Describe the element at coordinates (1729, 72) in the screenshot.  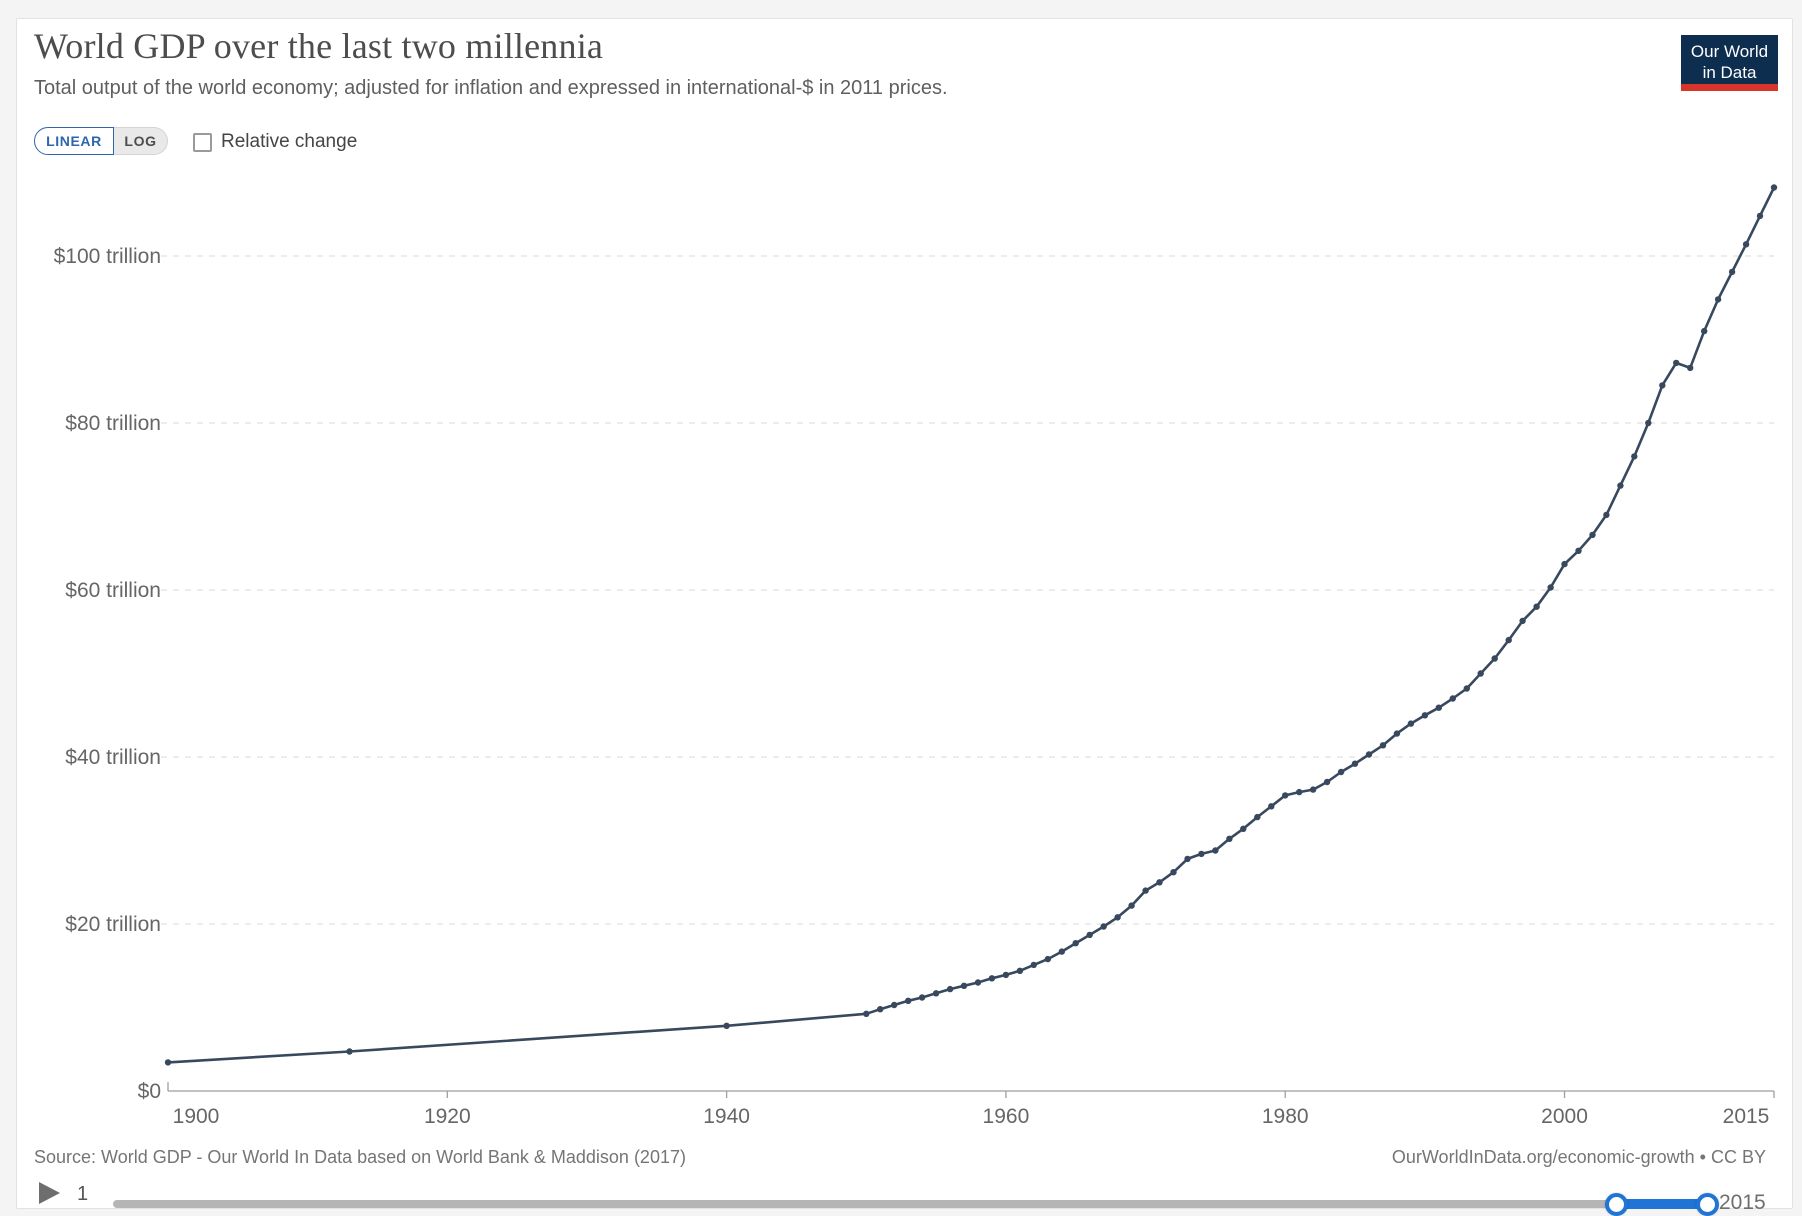
I see `owid-logo-line2: in Data` at that location.